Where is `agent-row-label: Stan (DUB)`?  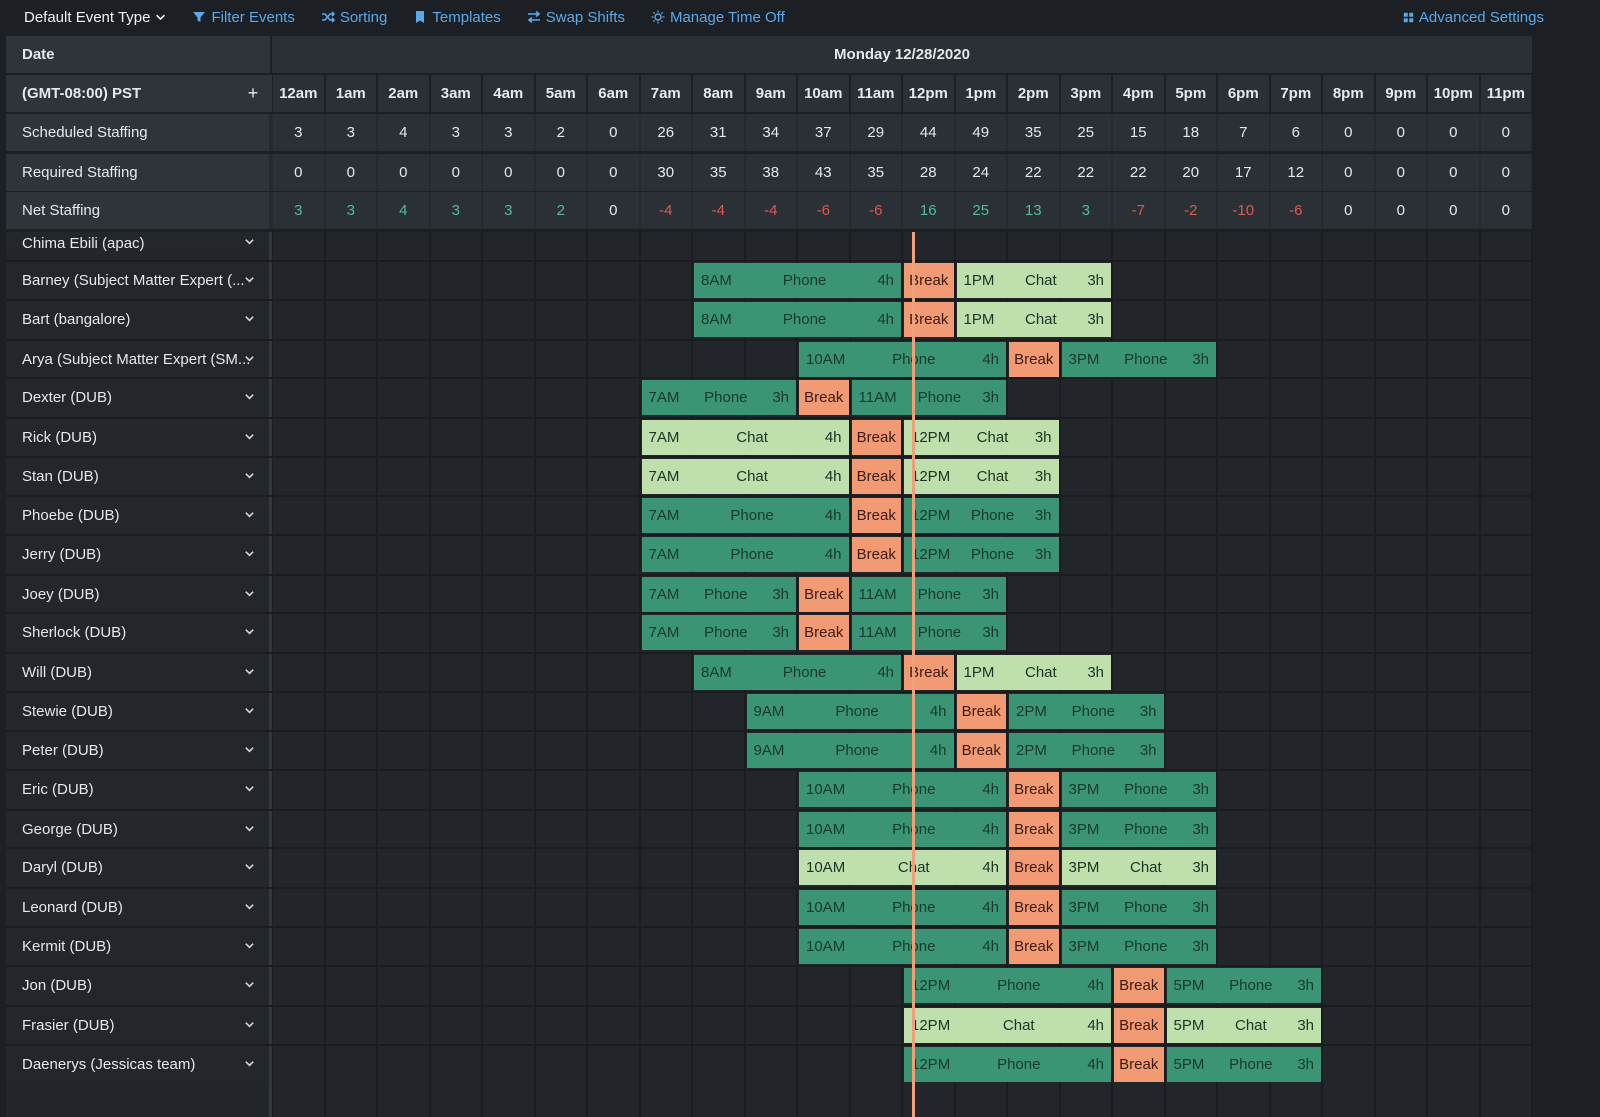
agent-row-label: Stan (DUB) is located at coordinates (137, 476).